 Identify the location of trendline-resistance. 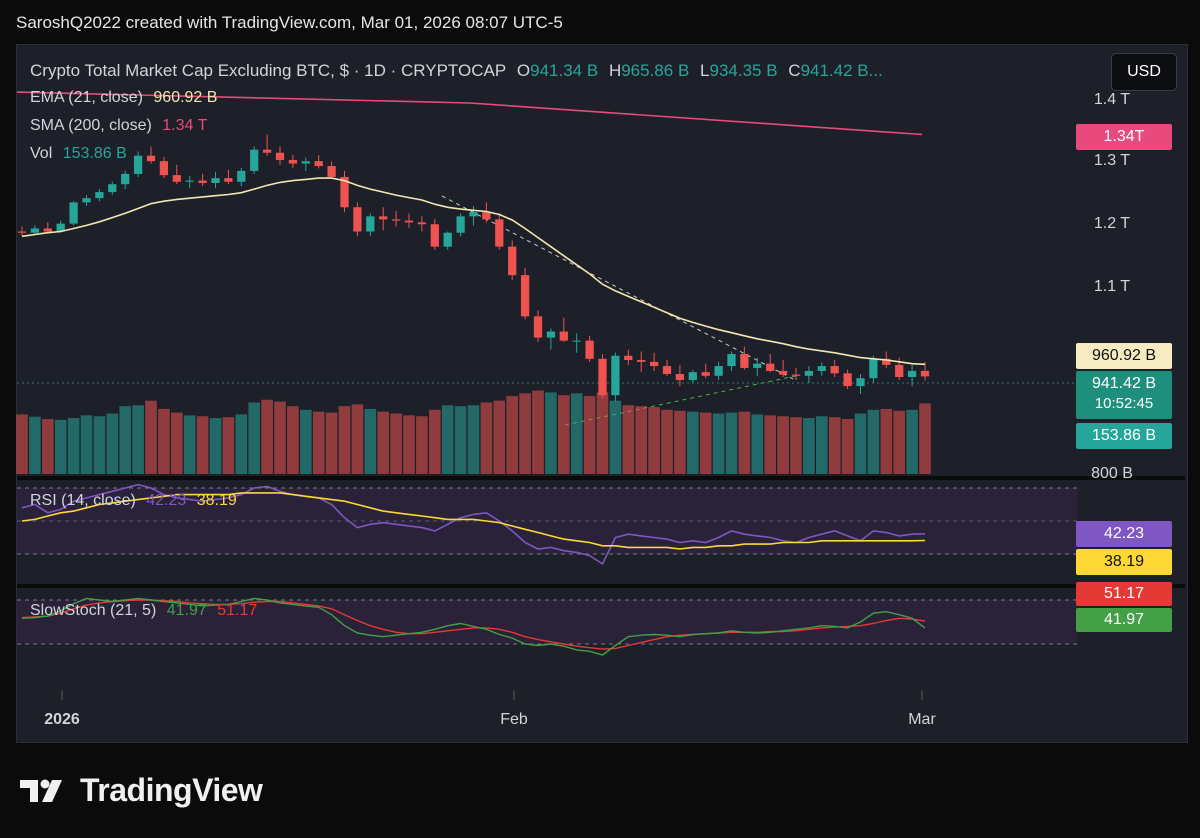
(618, 288).